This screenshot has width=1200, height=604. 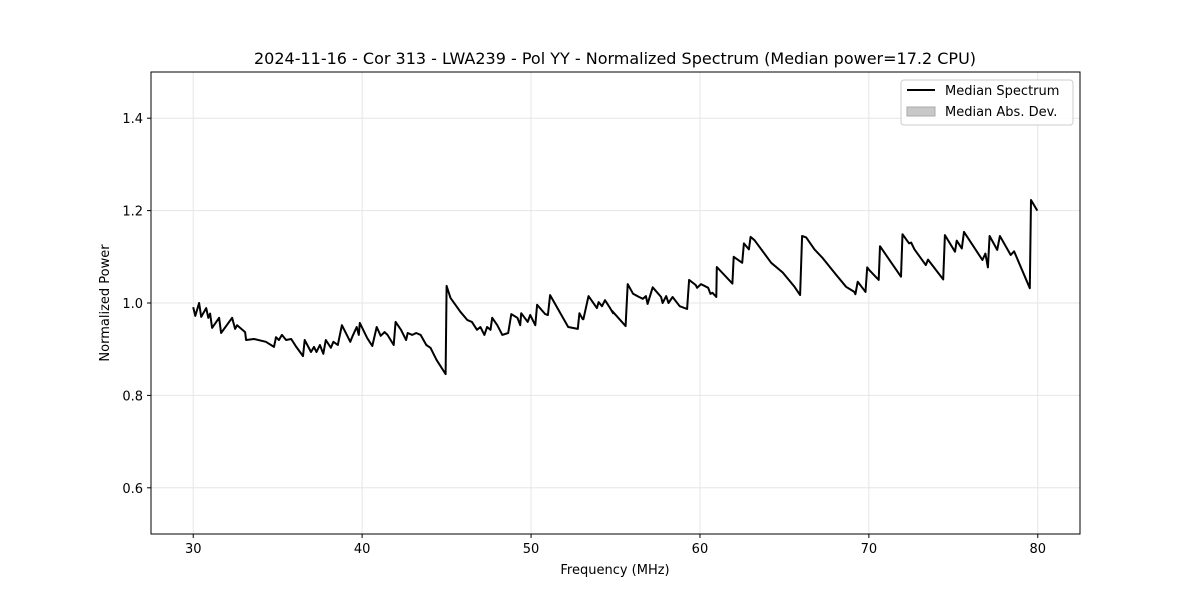 What do you see at coordinates (921, 111) in the screenshot?
I see `legend-band-swatch` at bounding box center [921, 111].